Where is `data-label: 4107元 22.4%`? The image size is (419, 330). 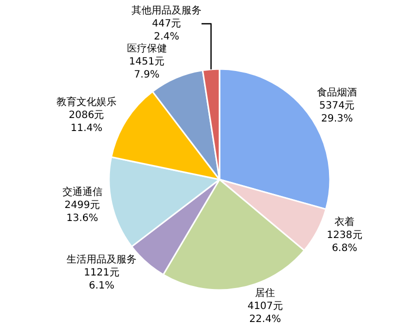
data-label: 4107元 22.4% is located at coordinates (265, 312).